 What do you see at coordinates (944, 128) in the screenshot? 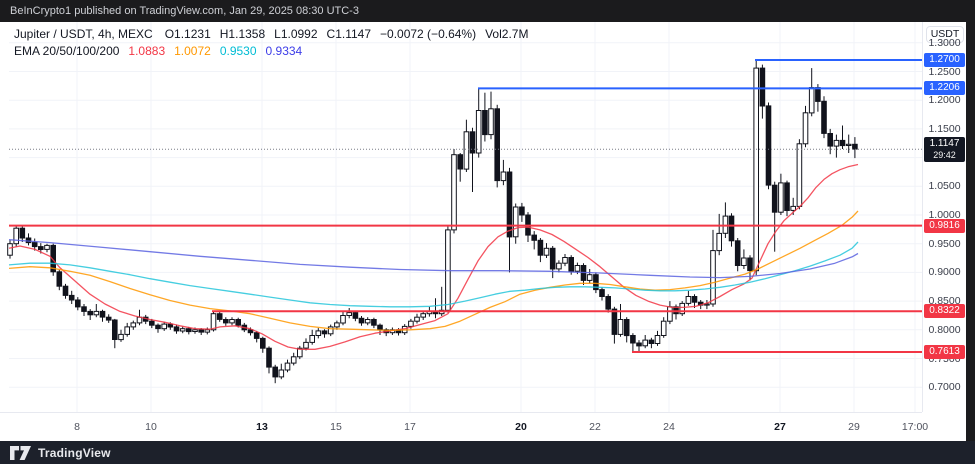
I see `price-axis-label: 1.1500` at bounding box center [944, 128].